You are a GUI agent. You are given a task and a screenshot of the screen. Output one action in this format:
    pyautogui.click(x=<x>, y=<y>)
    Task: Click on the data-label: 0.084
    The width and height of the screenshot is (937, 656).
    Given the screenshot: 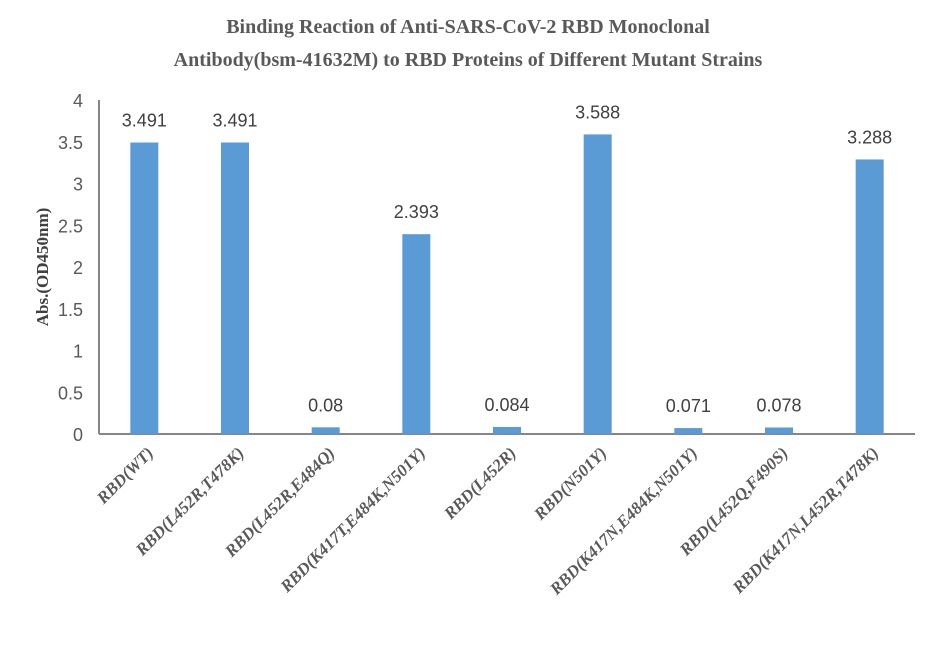 What is the action you would take?
    pyautogui.click(x=506, y=405)
    